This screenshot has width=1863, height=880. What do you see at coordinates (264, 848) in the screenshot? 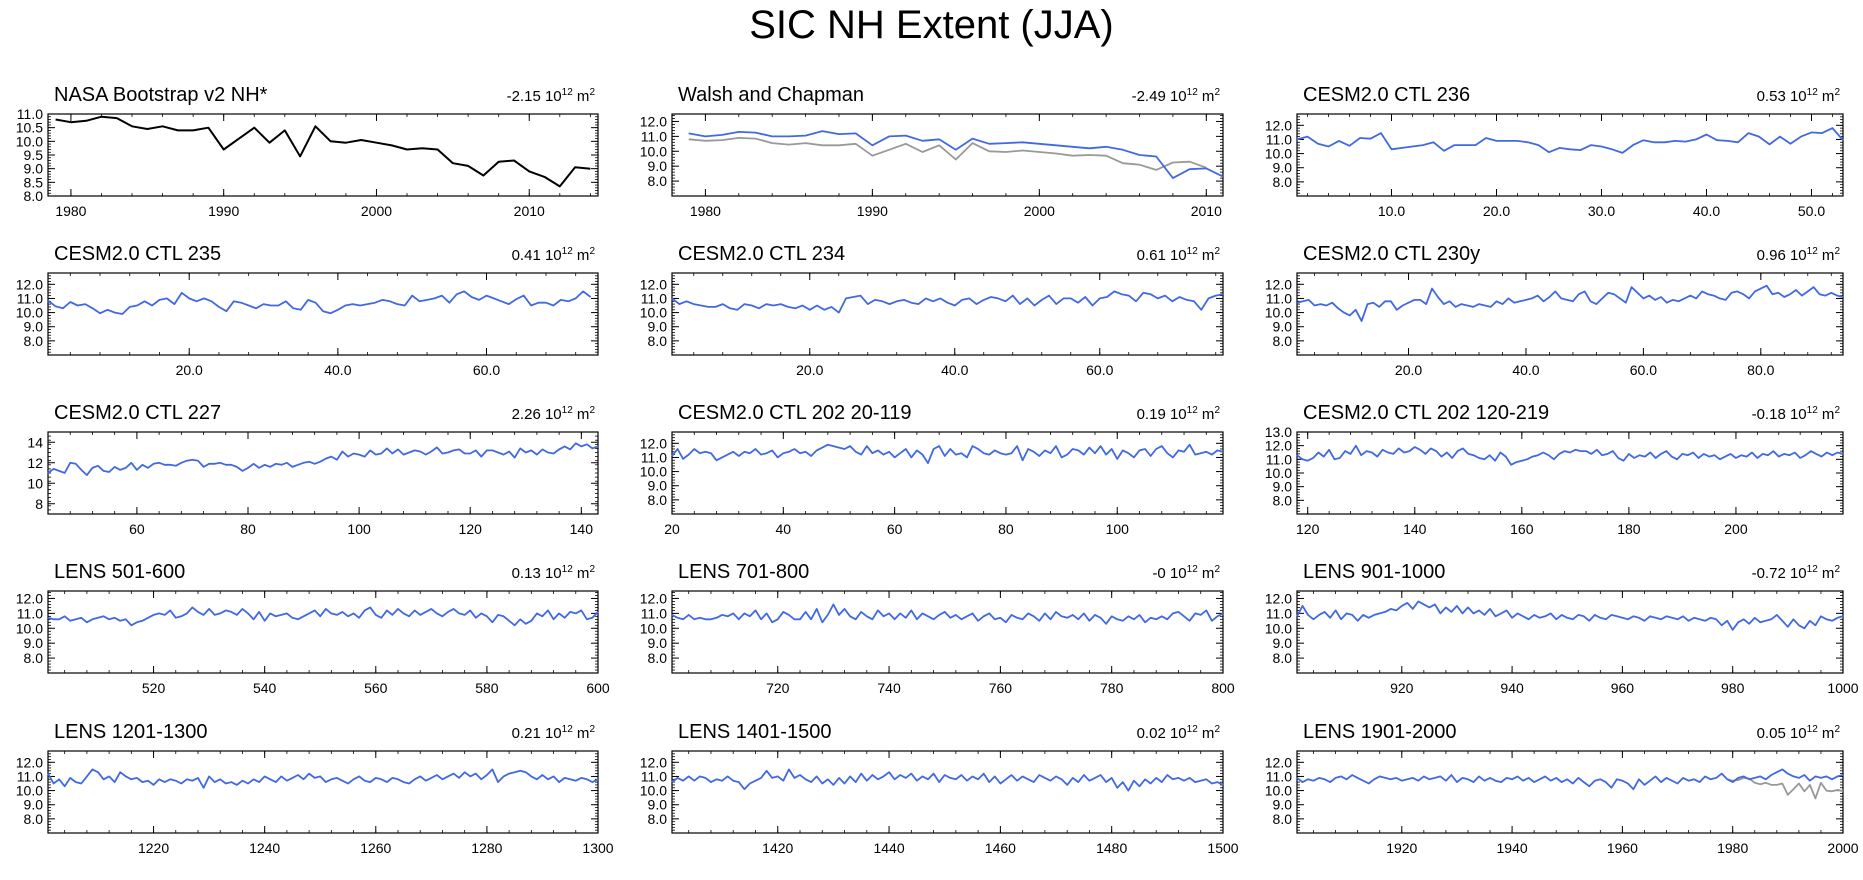
I see `x-tick-label: 1240` at bounding box center [264, 848].